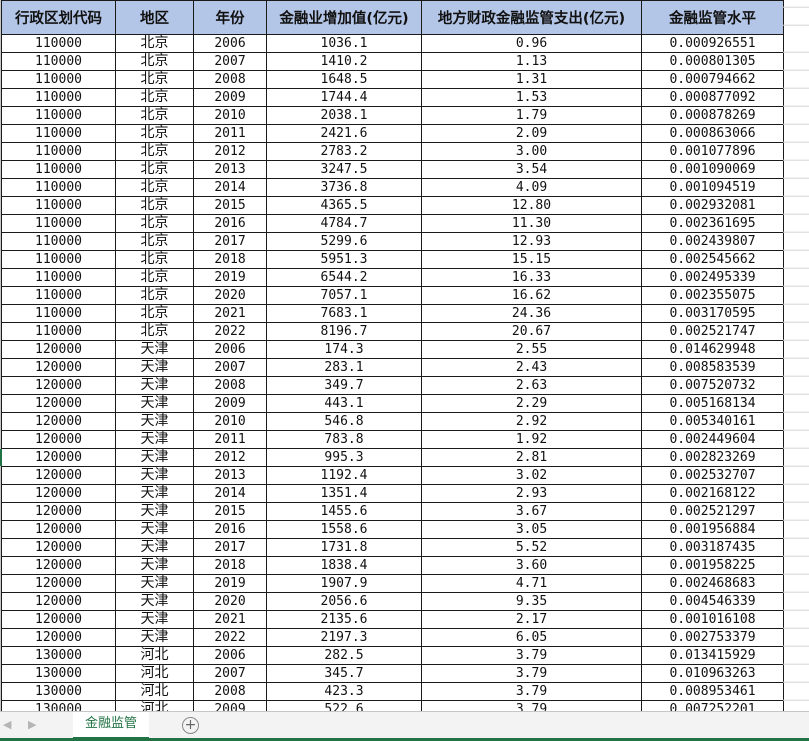 The width and height of the screenshot is (809, 741). I want to click on cell-regulation-level: 0.005340161, so click(712, 421).